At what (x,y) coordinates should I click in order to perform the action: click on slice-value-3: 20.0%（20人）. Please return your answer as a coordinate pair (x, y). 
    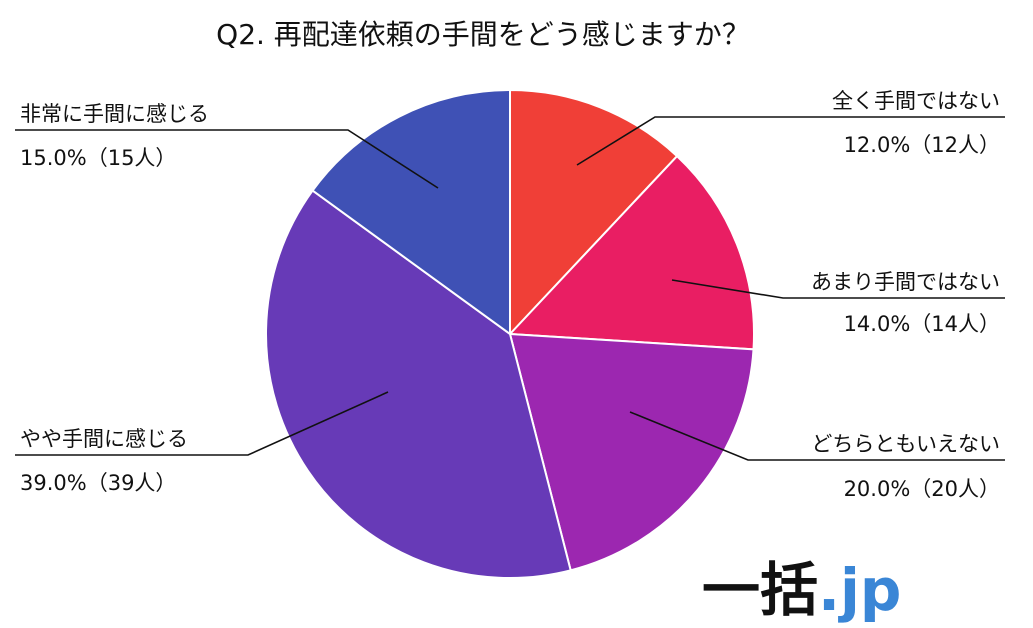
    Looking at the image, I should click on (922, 489).